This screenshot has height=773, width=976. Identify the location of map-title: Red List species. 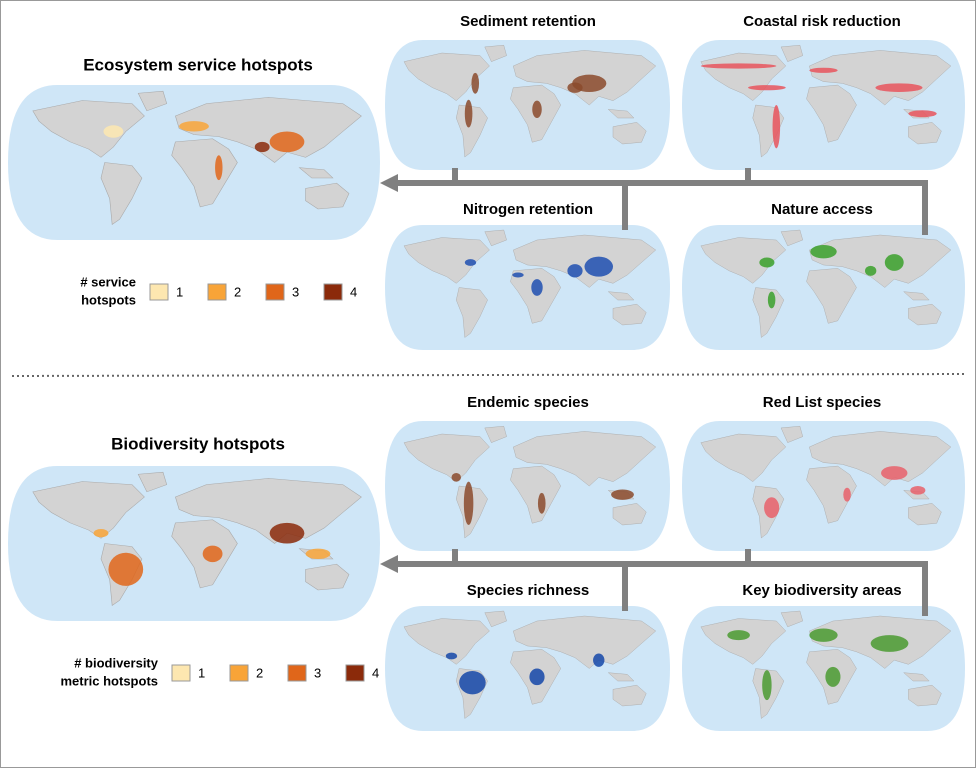
(822, 402).